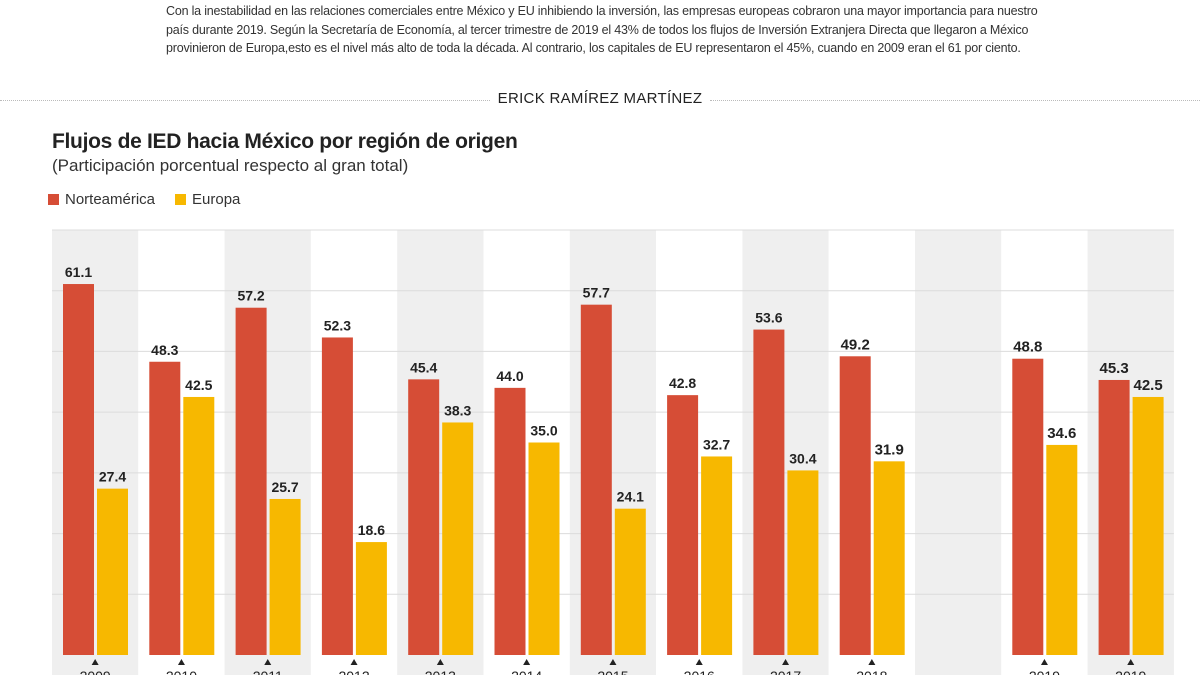  Describe the element at coordinates (889, 449) in the screenshot. I see `data-label: 31.9` at that location.